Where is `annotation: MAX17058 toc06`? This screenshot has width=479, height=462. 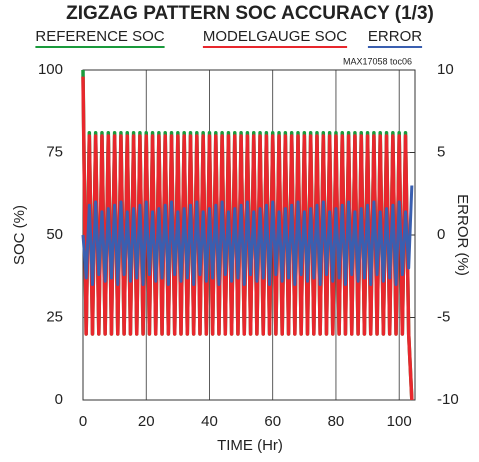
annotation: MAX17058 toc06 is located at coordinates (377, 61).